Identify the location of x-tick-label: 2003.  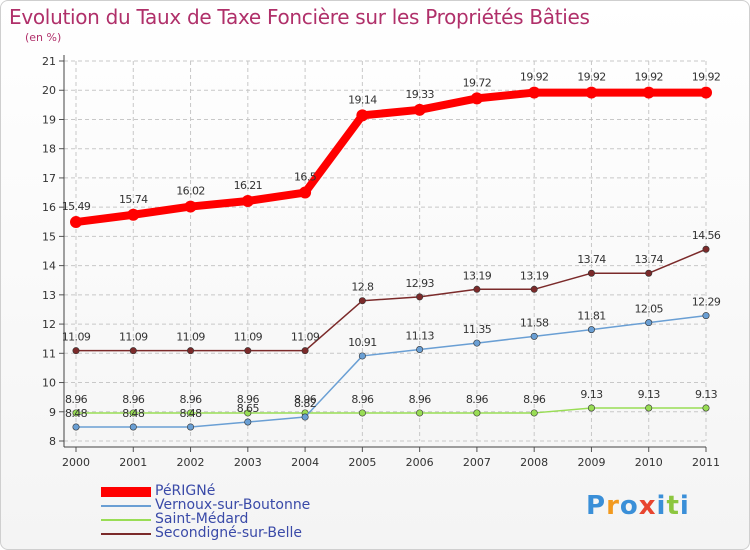
(248, 462).